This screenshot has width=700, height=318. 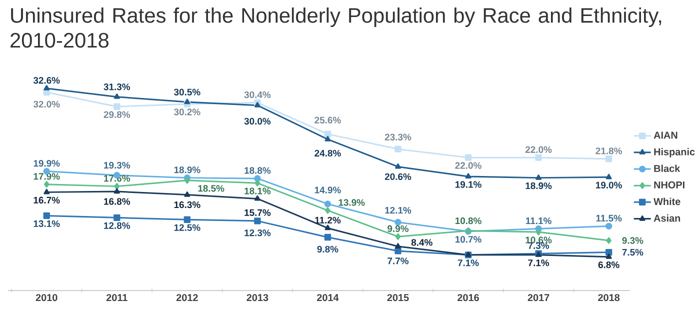 What do you see at coordinates (211, 188) in the screenshot?
I see `data-label: 18.5%` at bounding box center [211, 188].